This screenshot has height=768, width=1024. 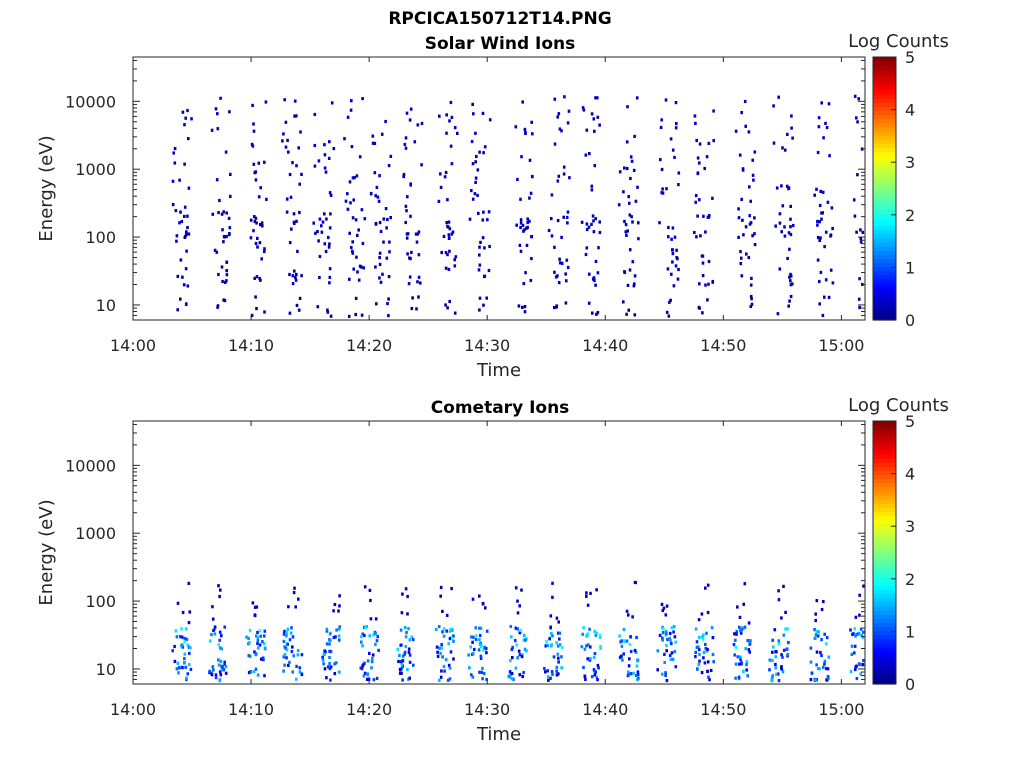 I want to click on colorbar-tick-label: 3, so click(x=910, y=526).